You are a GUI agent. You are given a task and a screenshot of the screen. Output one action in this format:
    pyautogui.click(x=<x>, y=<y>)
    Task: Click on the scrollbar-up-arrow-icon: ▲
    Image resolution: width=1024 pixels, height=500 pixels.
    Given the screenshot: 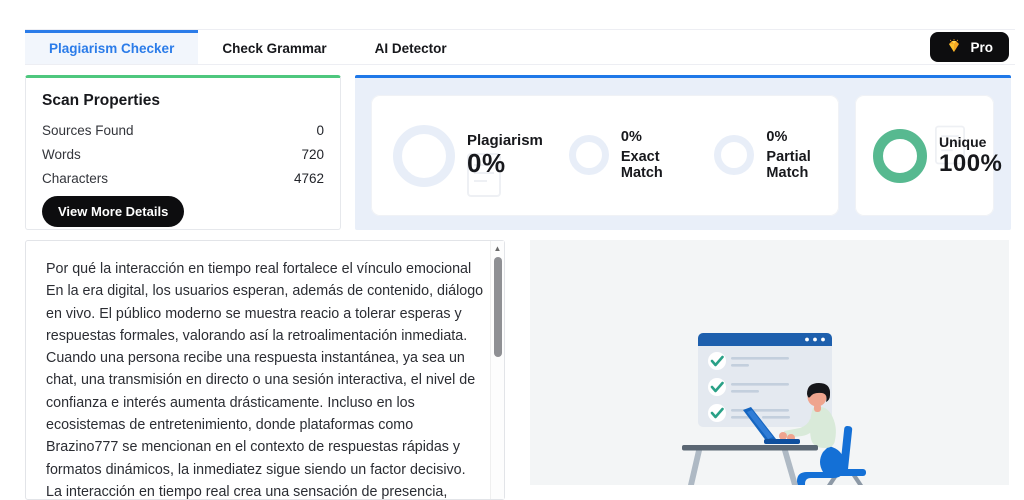 What is the action you would take?
    pyautogui.click(x=497, y=248)
    